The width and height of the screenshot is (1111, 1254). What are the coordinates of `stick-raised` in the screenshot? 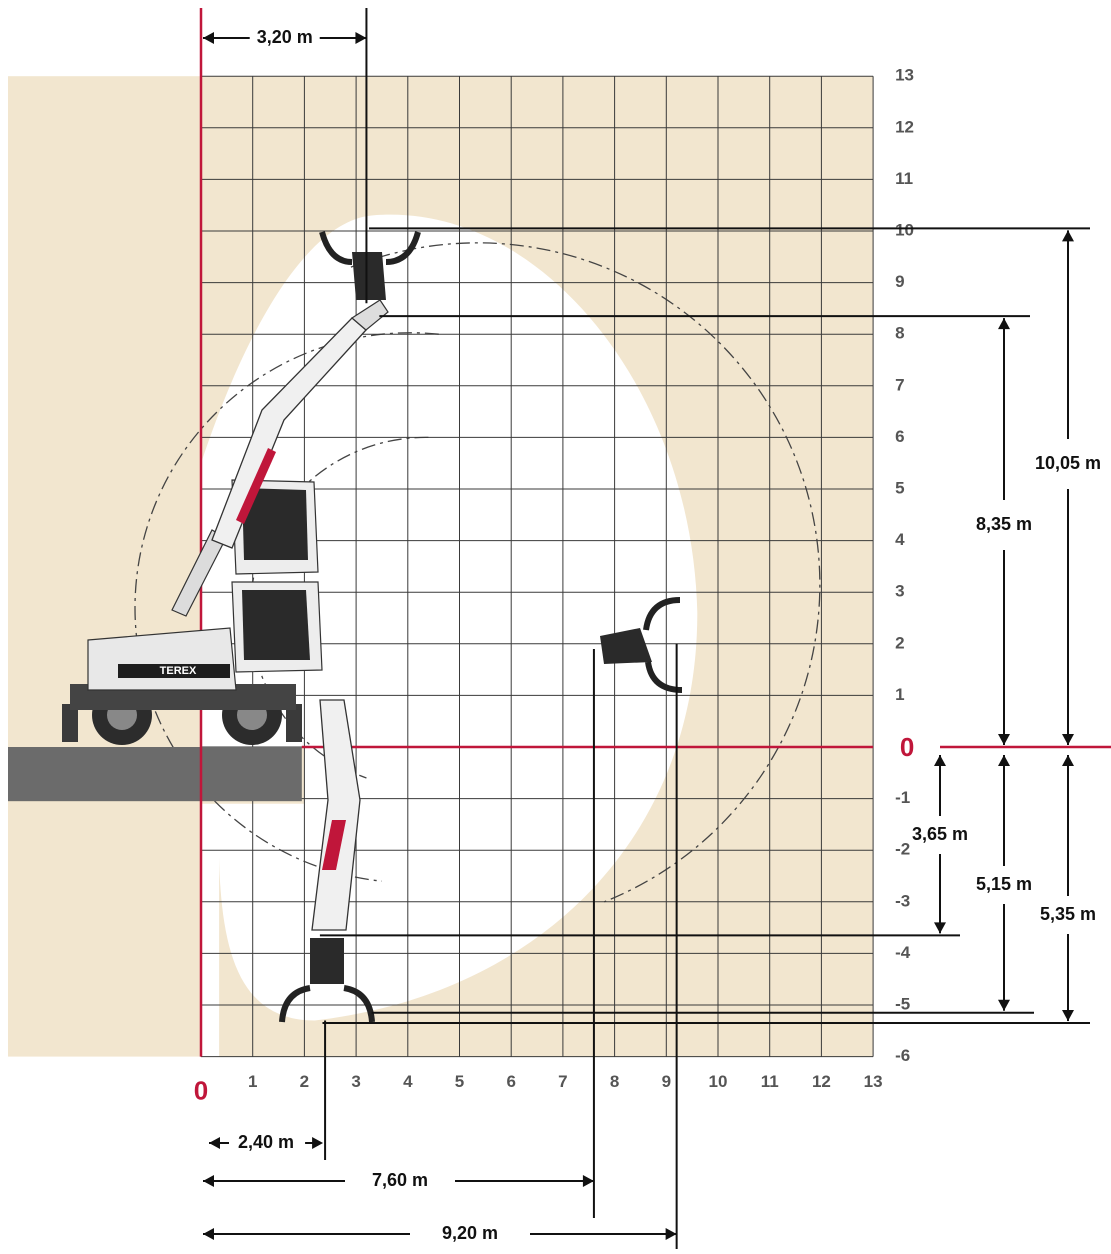 It's located at (369, 315).